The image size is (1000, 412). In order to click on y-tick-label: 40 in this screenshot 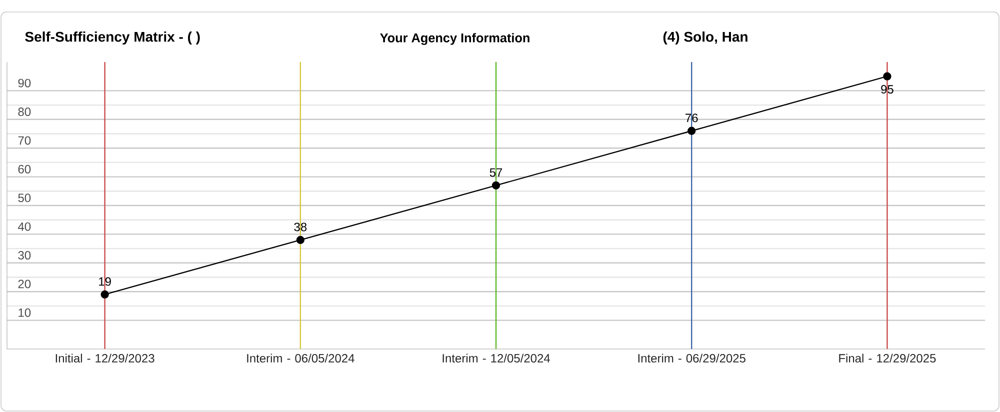, I will do `click(24, 226)`.